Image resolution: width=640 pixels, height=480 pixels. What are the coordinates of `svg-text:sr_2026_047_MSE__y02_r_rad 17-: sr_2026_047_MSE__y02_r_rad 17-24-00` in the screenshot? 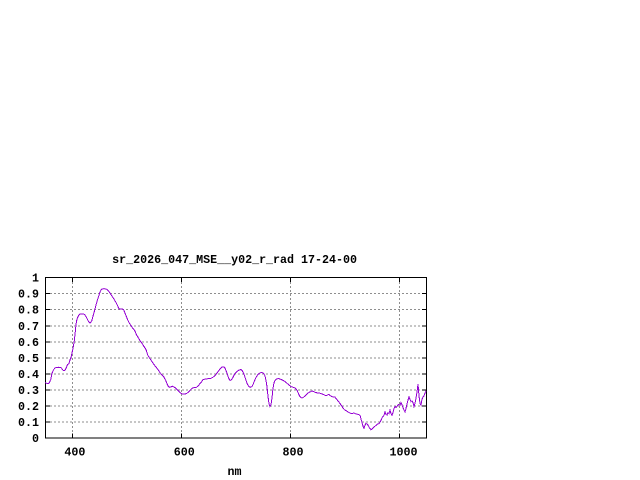 It's located at (234, 260).